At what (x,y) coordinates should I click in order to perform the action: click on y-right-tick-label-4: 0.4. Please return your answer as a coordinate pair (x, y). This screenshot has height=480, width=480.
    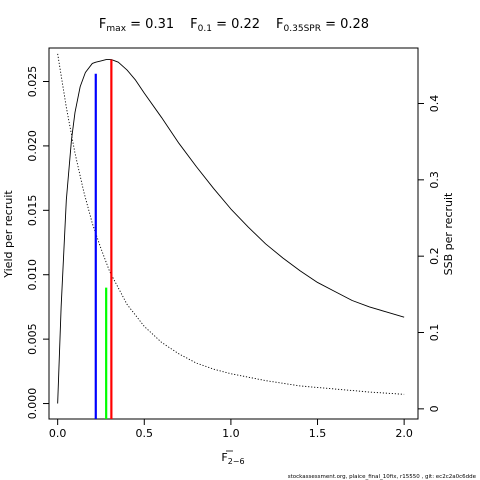
    Looking at the image, I should click on (434, 104).